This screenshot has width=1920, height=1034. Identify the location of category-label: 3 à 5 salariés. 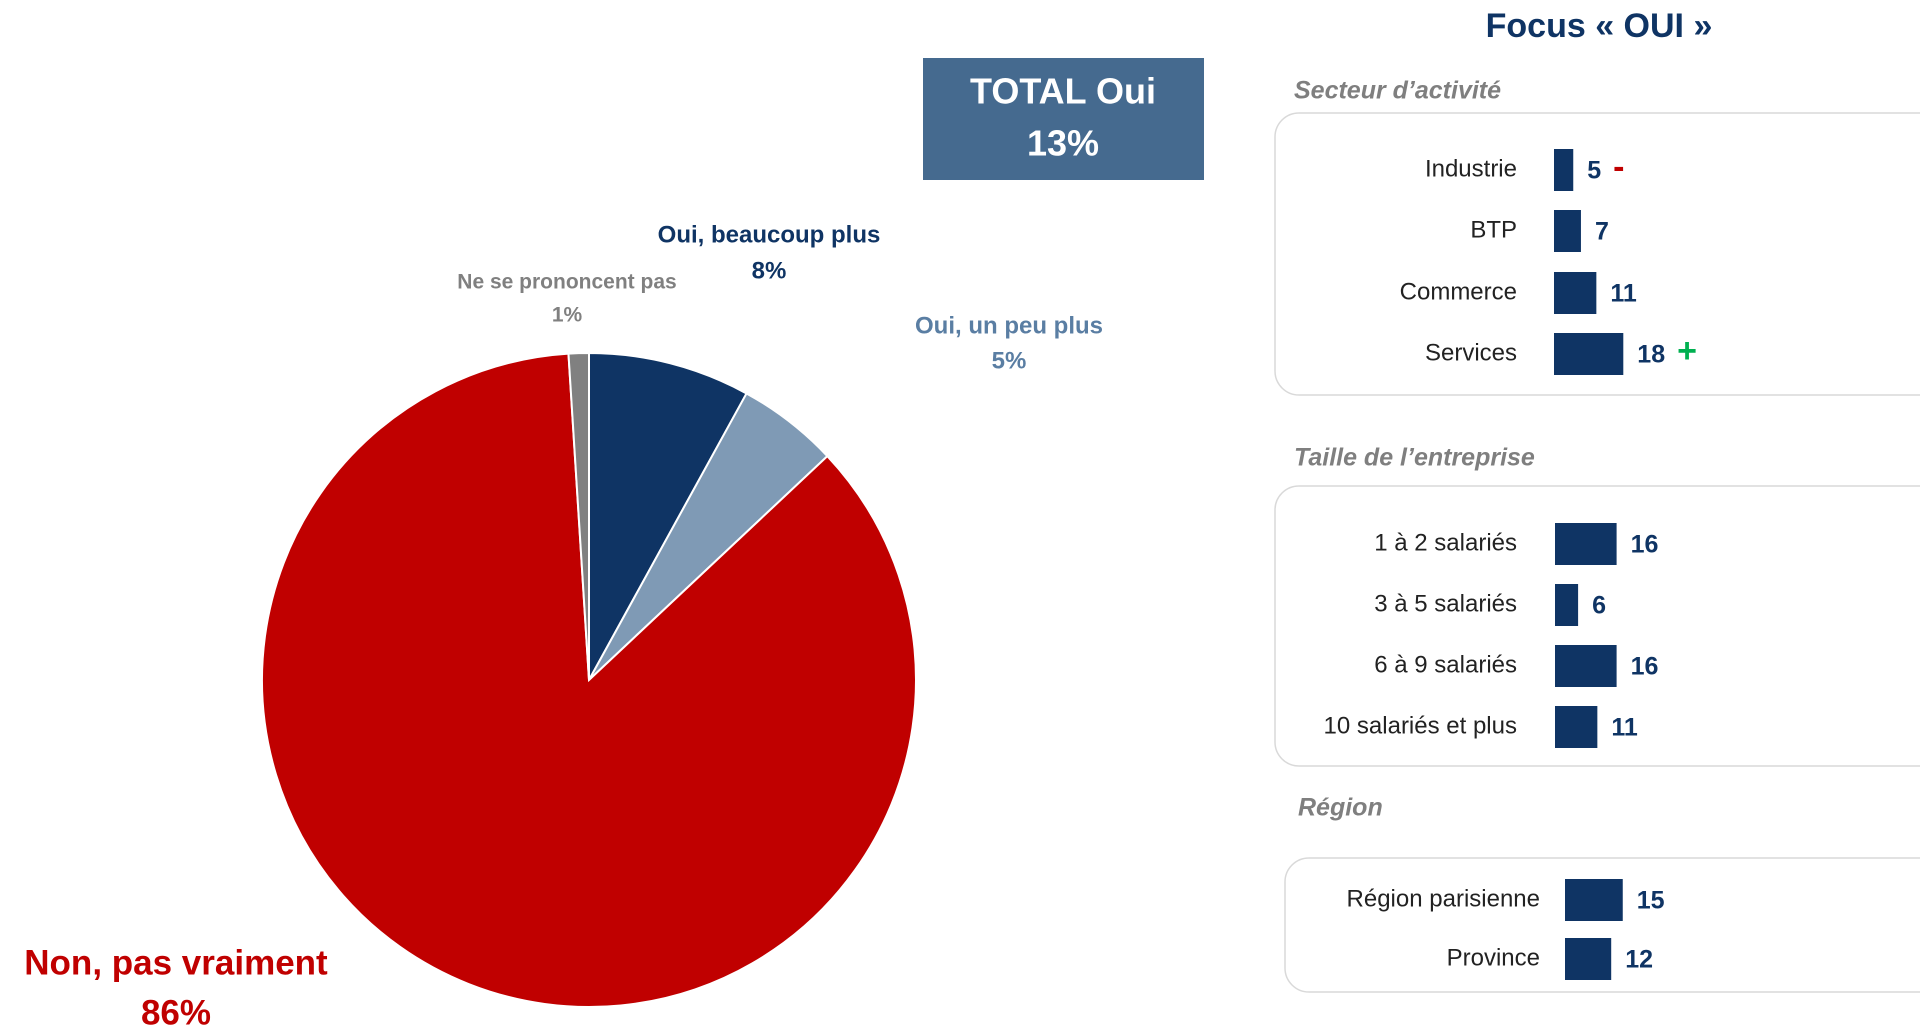
(1445, 603).